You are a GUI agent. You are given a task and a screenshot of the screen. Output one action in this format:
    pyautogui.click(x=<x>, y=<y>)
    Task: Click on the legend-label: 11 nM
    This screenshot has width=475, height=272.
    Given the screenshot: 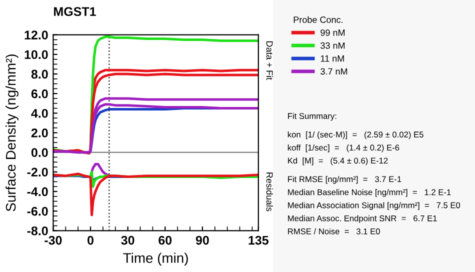 What is the action you would take?
    pyautogui.click(x=332, y=58)
    